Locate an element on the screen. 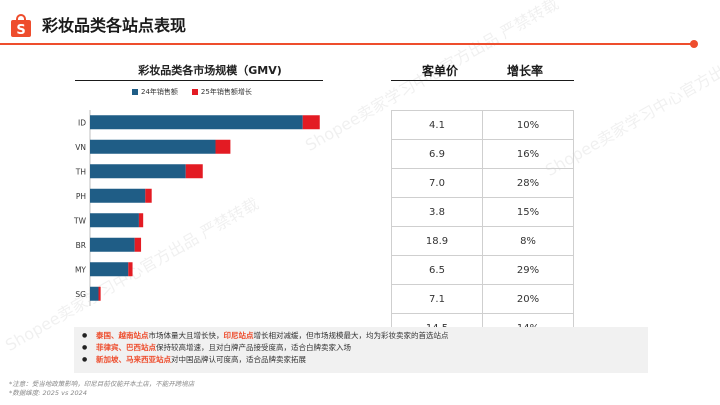 This screenshot has height=405, width=720. bar-ph-2024-sales is located at coordinates (118, 195).